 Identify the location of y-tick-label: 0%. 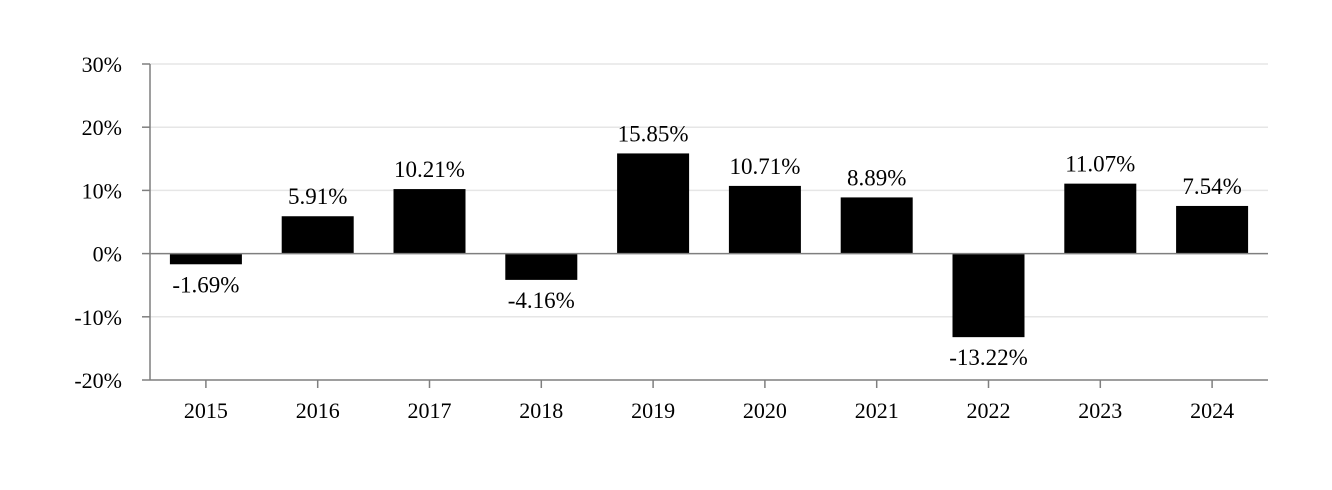
(107, 254).